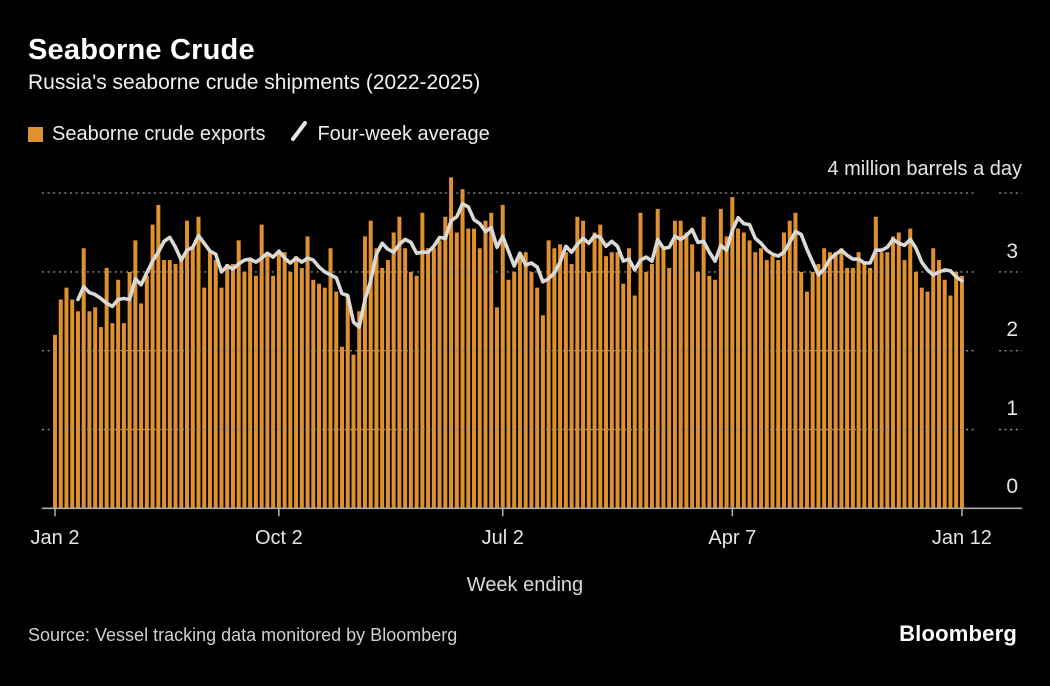 This screenshot has width=1050, height=686. I want to click on y-tick-label: 2, so click(1012, 329).